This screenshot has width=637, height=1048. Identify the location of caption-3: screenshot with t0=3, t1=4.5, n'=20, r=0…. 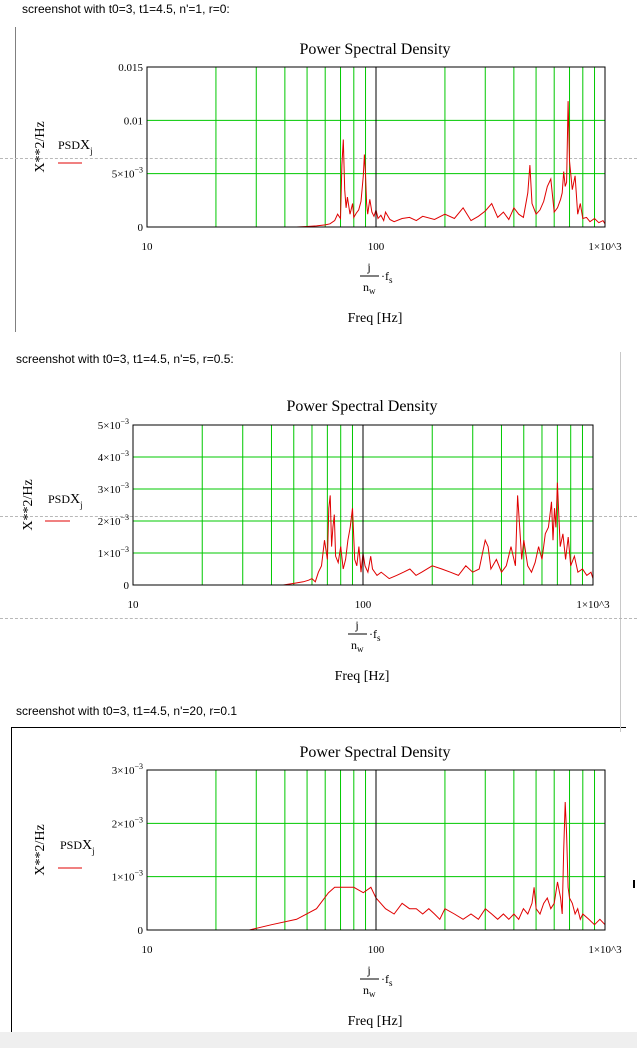
(127, 711).